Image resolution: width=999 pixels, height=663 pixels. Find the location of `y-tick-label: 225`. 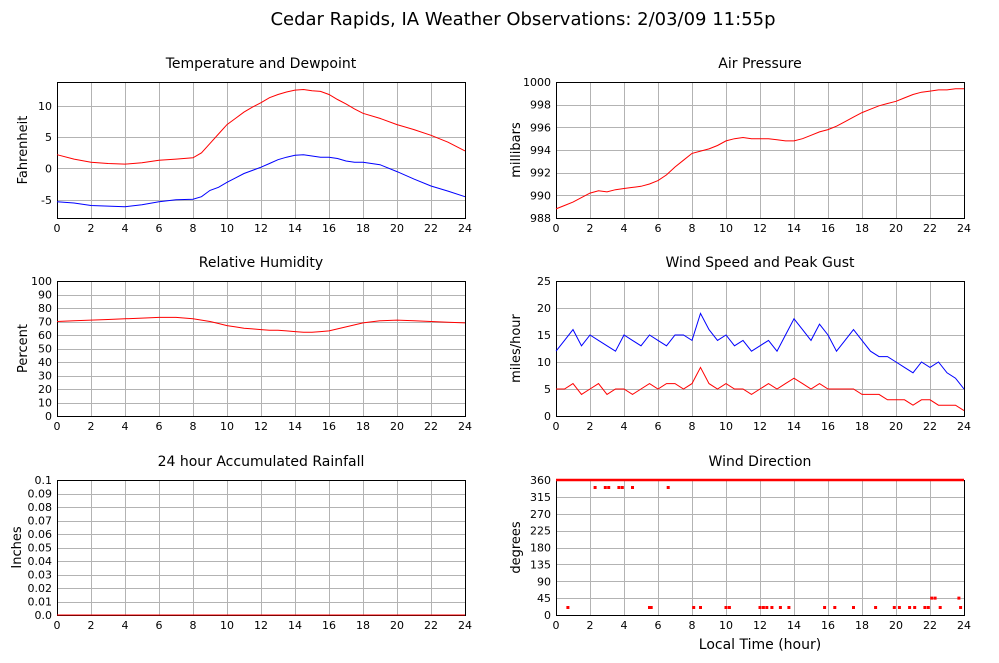

y-tick-label: 225 is located at coordinates (540, 531).